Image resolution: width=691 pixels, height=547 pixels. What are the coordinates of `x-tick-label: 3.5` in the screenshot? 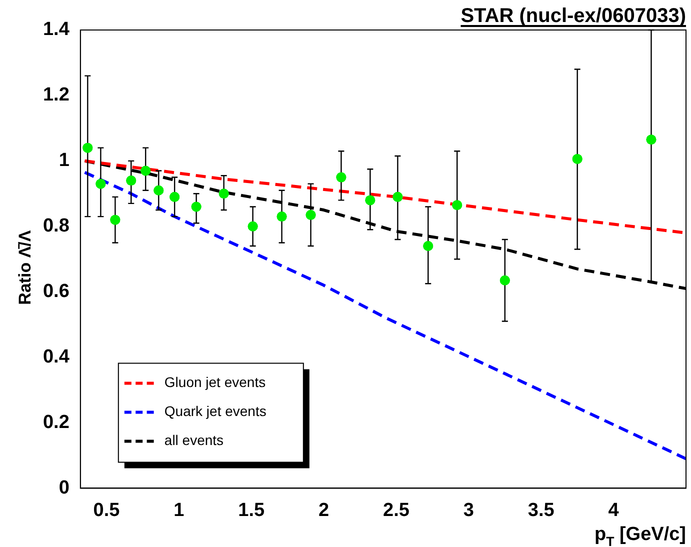 It's located at (541, 510).